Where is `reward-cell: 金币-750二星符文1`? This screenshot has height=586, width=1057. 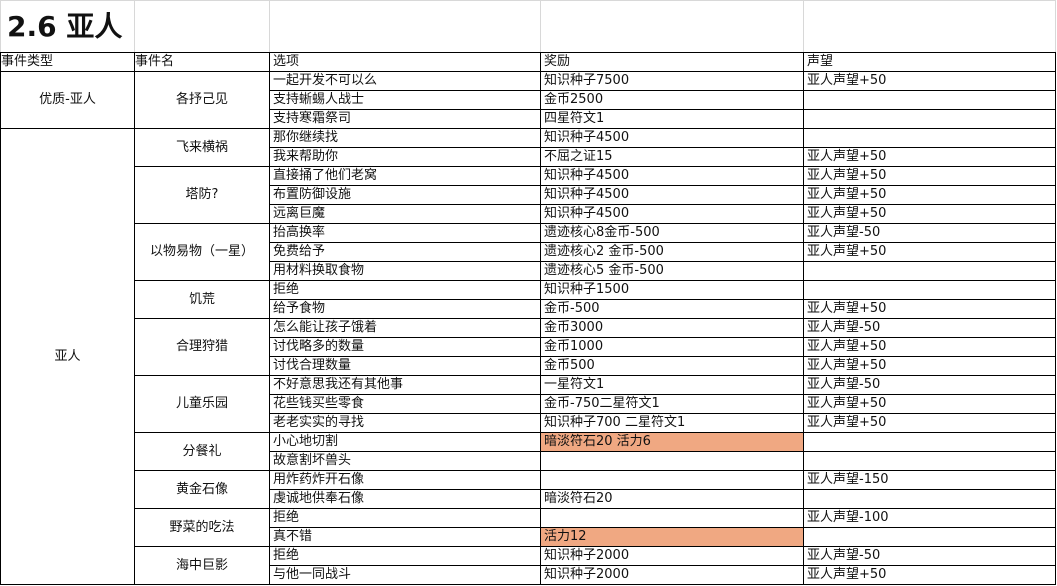 reward-cell: 金币-750二星符文1 is located at coordinates (672, 404).